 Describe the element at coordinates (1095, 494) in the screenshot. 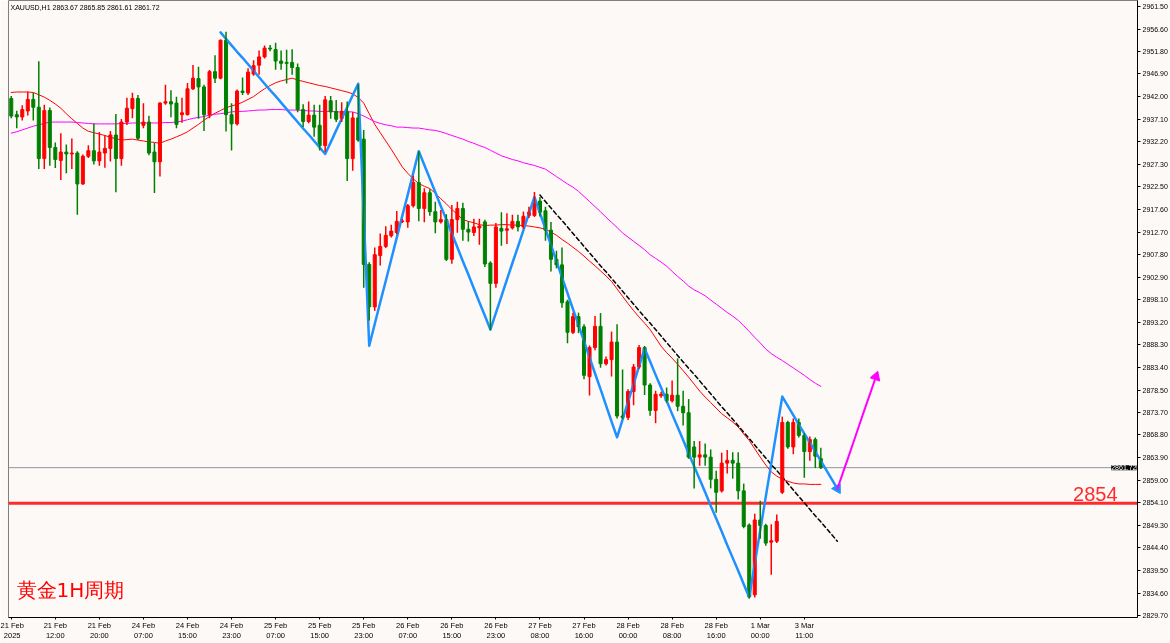

I see `ref-line-label: 2854` at that location.